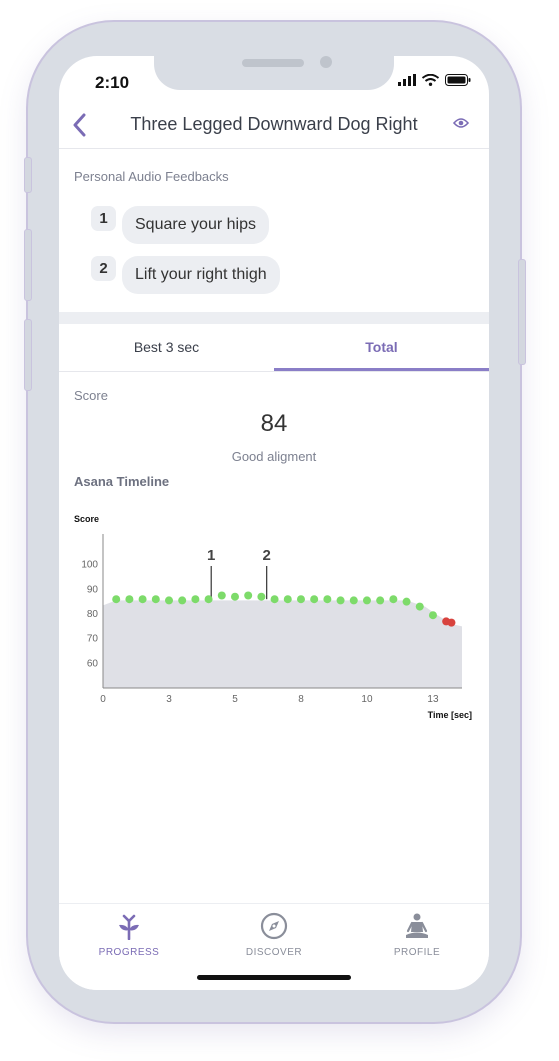 Image resolution: width=559 pixels, height=1061 pixels. What do you see at coordinates (235, 699) in the screenshot?
I see `chart-x-tick-label: 5` at bounding box center [235, 699].